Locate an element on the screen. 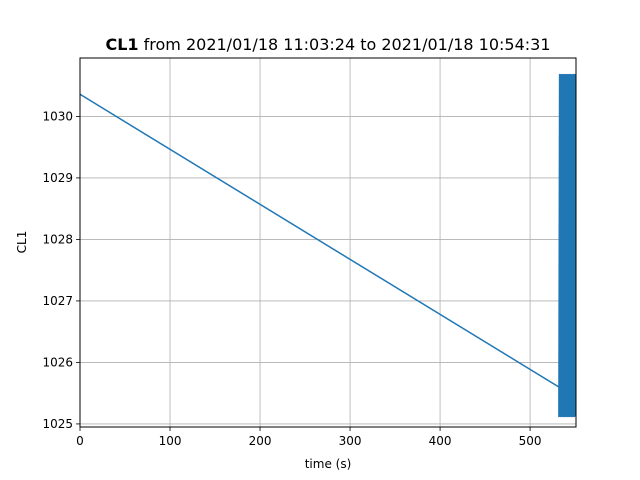 This screenshot has height=480, width=640. x-axis-label: time (s) is located at coordinates (328, 464).